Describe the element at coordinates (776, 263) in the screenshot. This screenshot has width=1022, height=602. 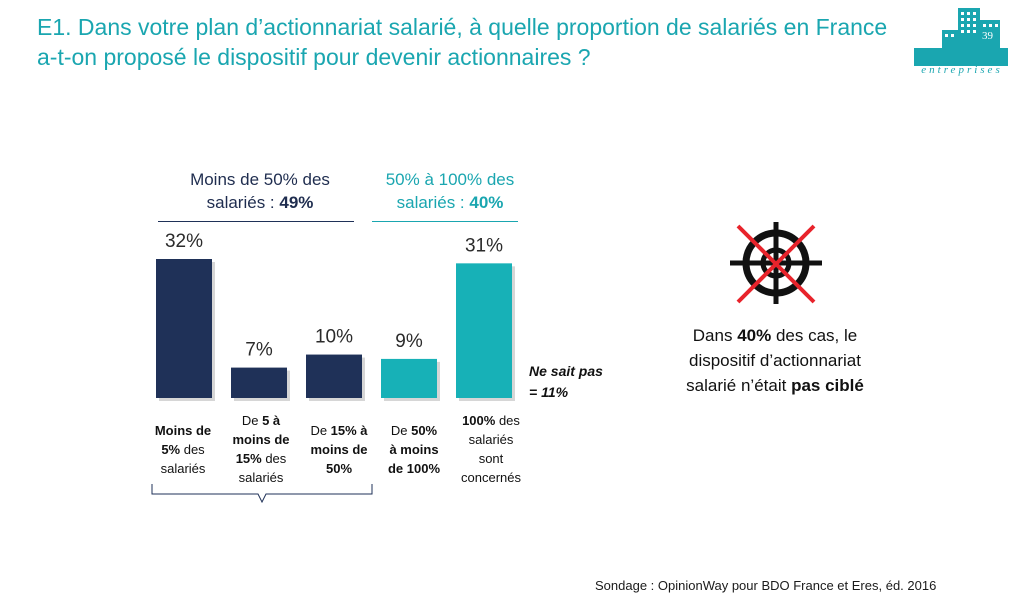
I see `crossed-target-icon` at that location.